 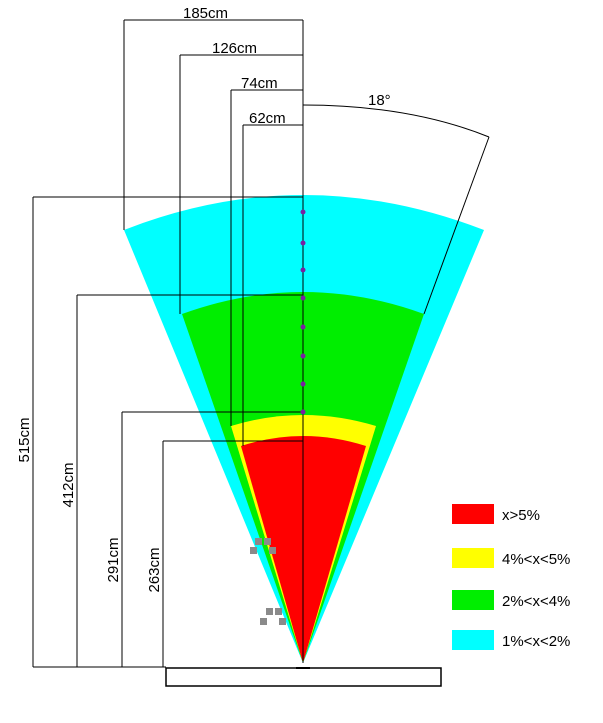 What do you see at coordinates (511, 577) in the screenshot?
I see `legend: x>5% 4%<x<5% 2%<x<4% 1%<x<2%` at bounding box center [511, 577].